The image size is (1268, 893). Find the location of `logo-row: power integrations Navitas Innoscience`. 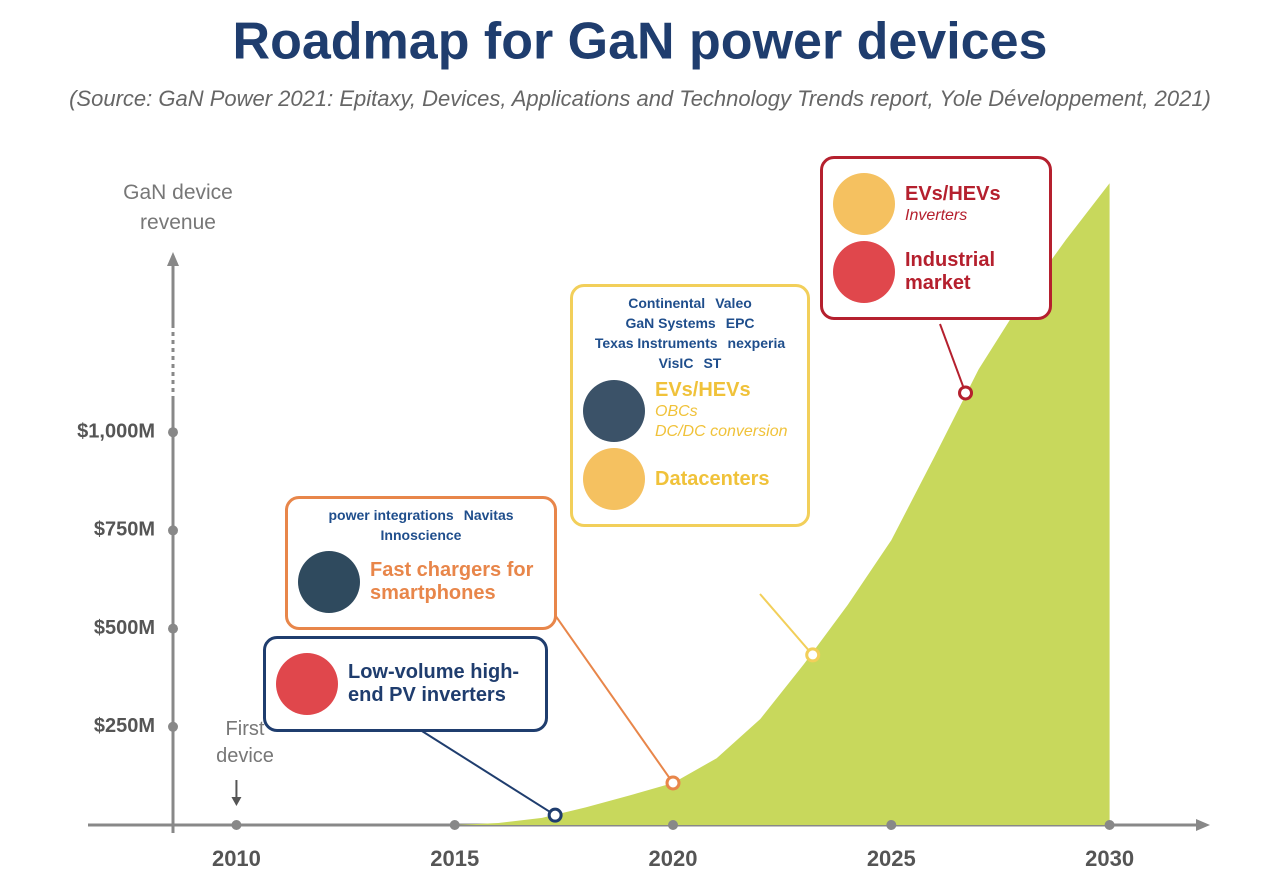

logo-row: power integrations Navitas Innoscience is located at coordinates (421, 525).